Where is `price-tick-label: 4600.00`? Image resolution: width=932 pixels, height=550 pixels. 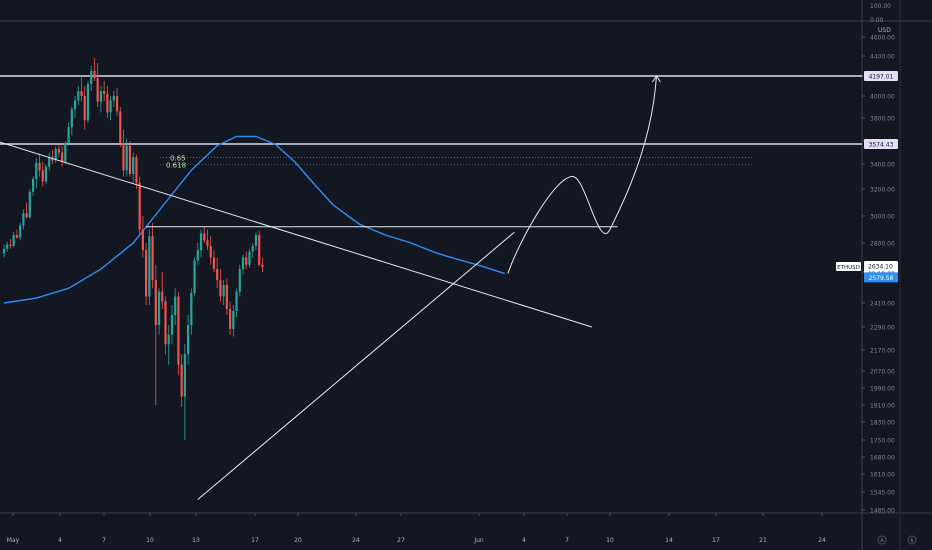 price-tick-label: 4600.00 is located at coordinates (882, 38).